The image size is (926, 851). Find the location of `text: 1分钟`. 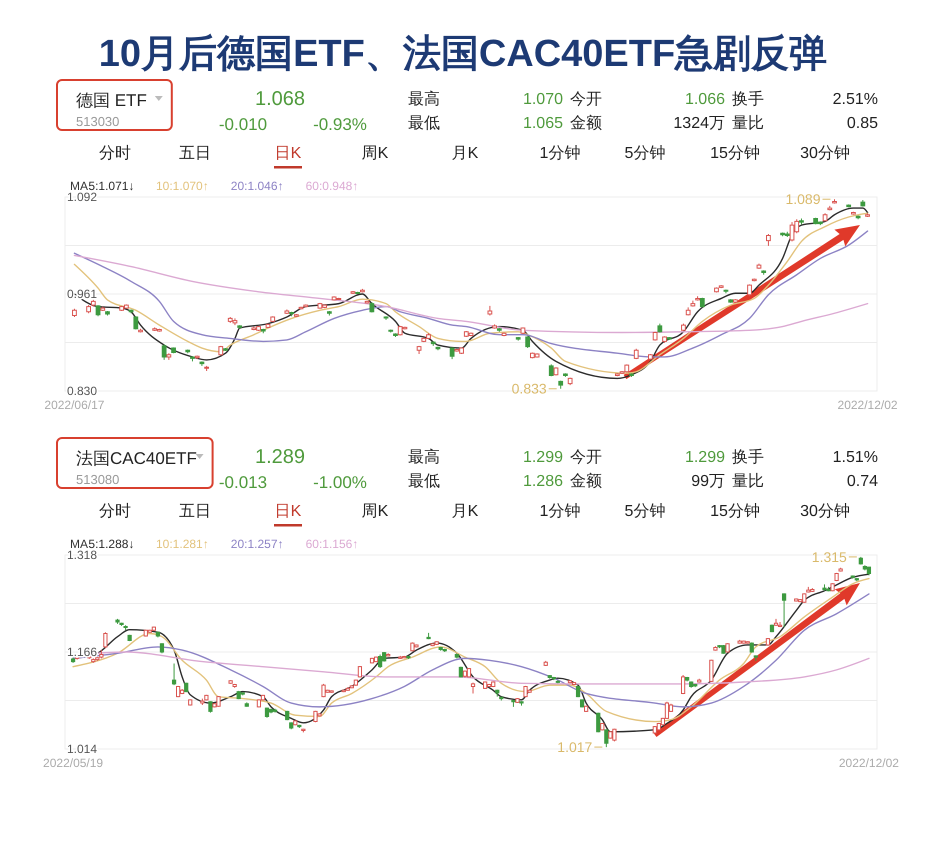

text: 1分钟 is located at coordinates (560, 153).